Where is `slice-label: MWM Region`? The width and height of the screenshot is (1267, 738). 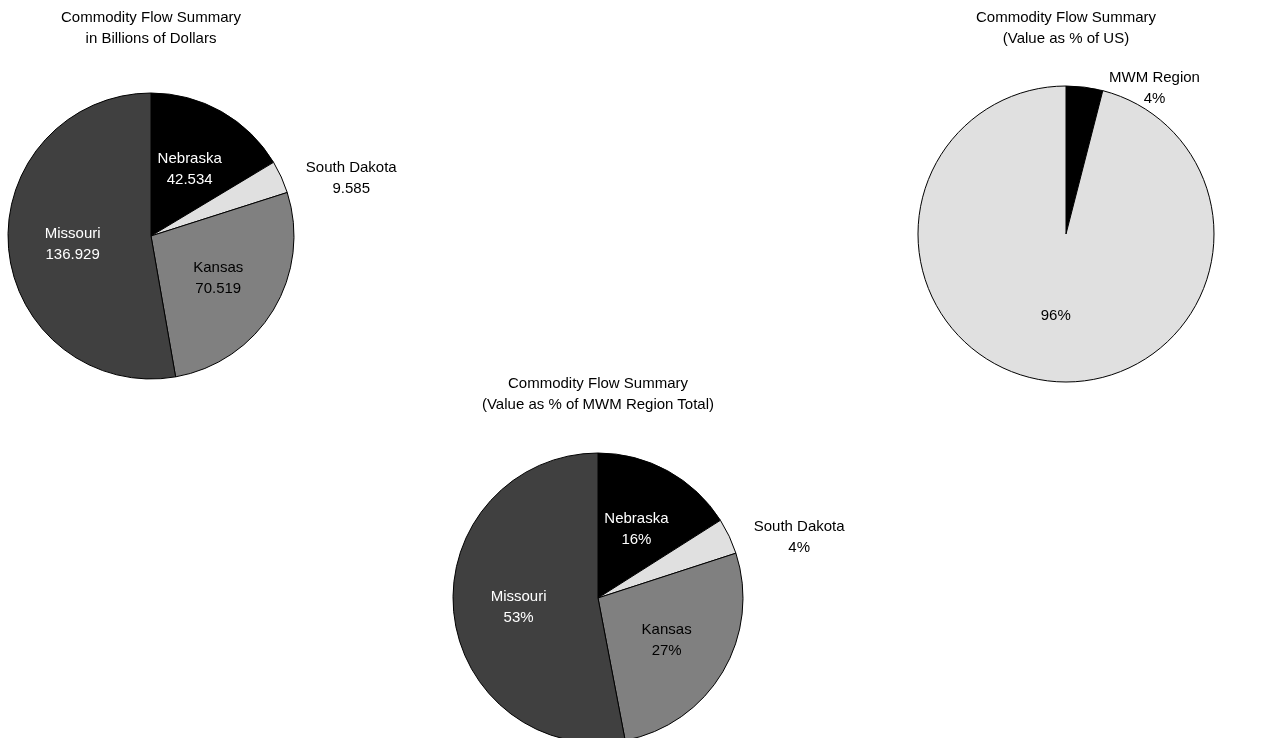
slice-label: MWM Region is located at coordinates (1154, 77).